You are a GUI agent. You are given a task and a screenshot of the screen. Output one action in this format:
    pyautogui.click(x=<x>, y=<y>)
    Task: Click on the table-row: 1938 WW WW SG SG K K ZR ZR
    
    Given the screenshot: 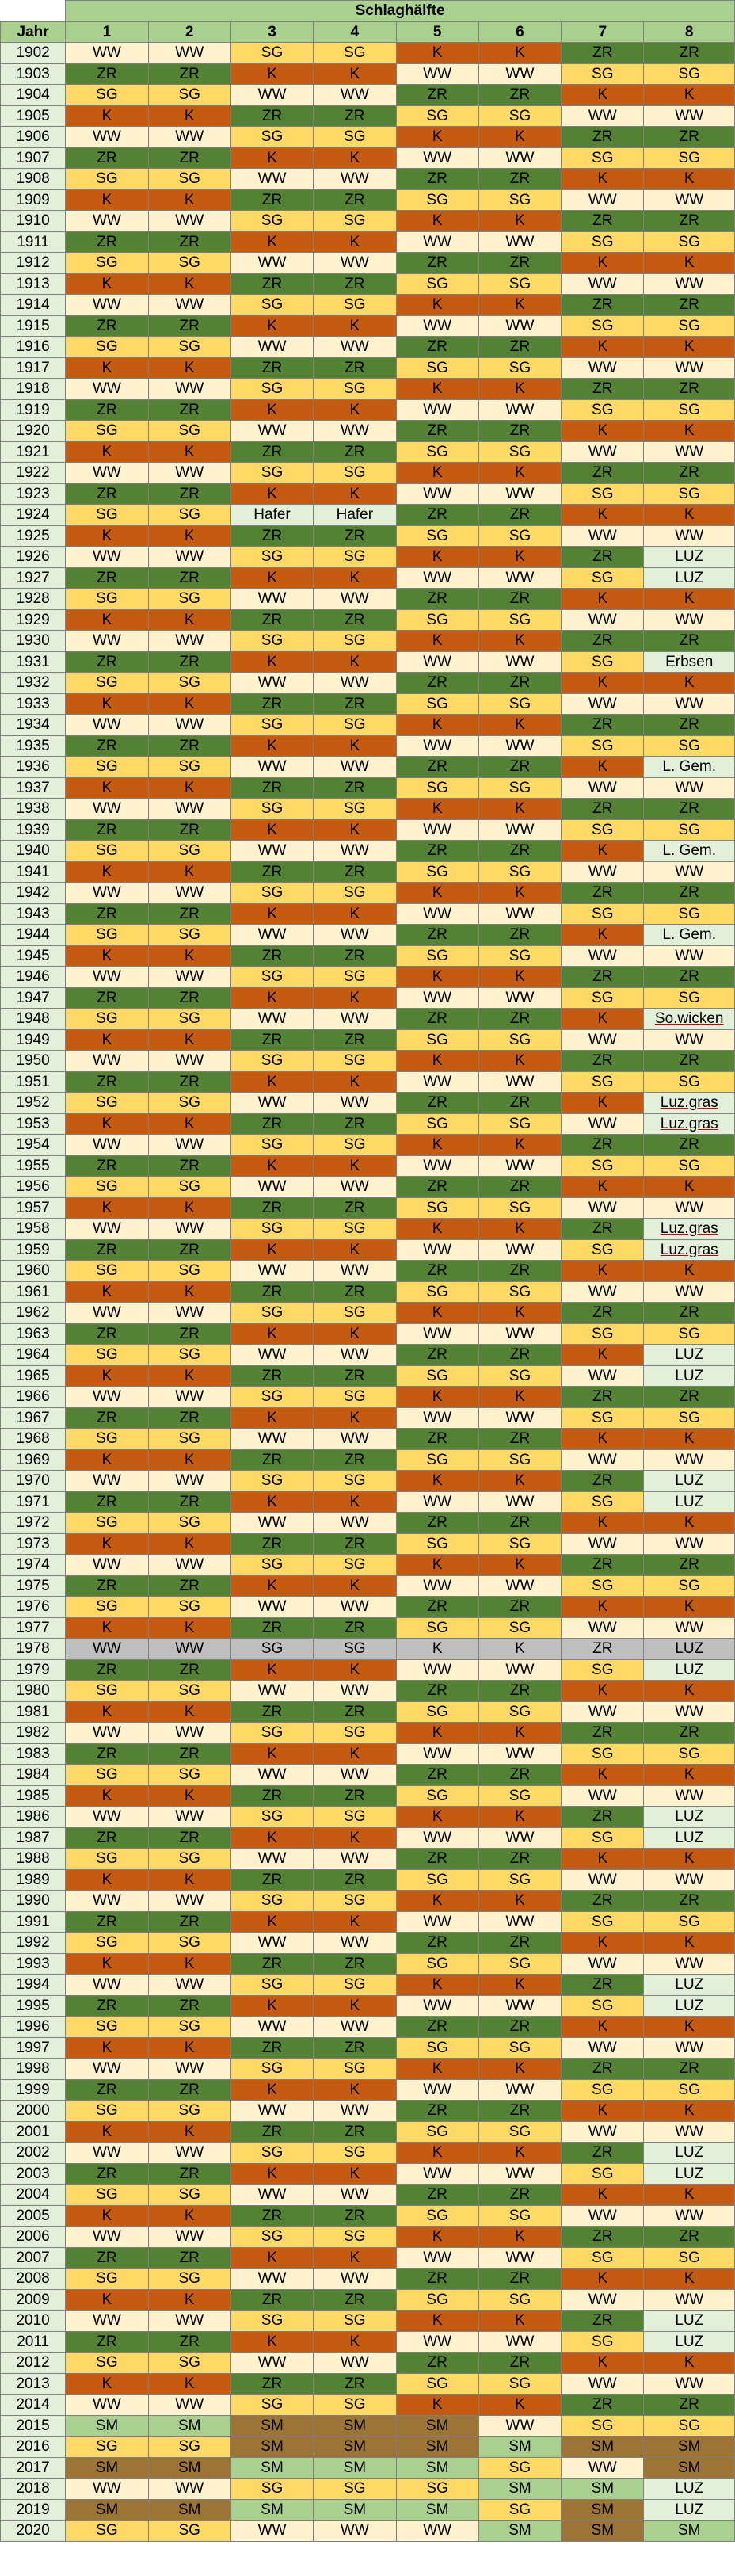 What is the action you would take?
    pyautogui.click(x=367, y=809)
    